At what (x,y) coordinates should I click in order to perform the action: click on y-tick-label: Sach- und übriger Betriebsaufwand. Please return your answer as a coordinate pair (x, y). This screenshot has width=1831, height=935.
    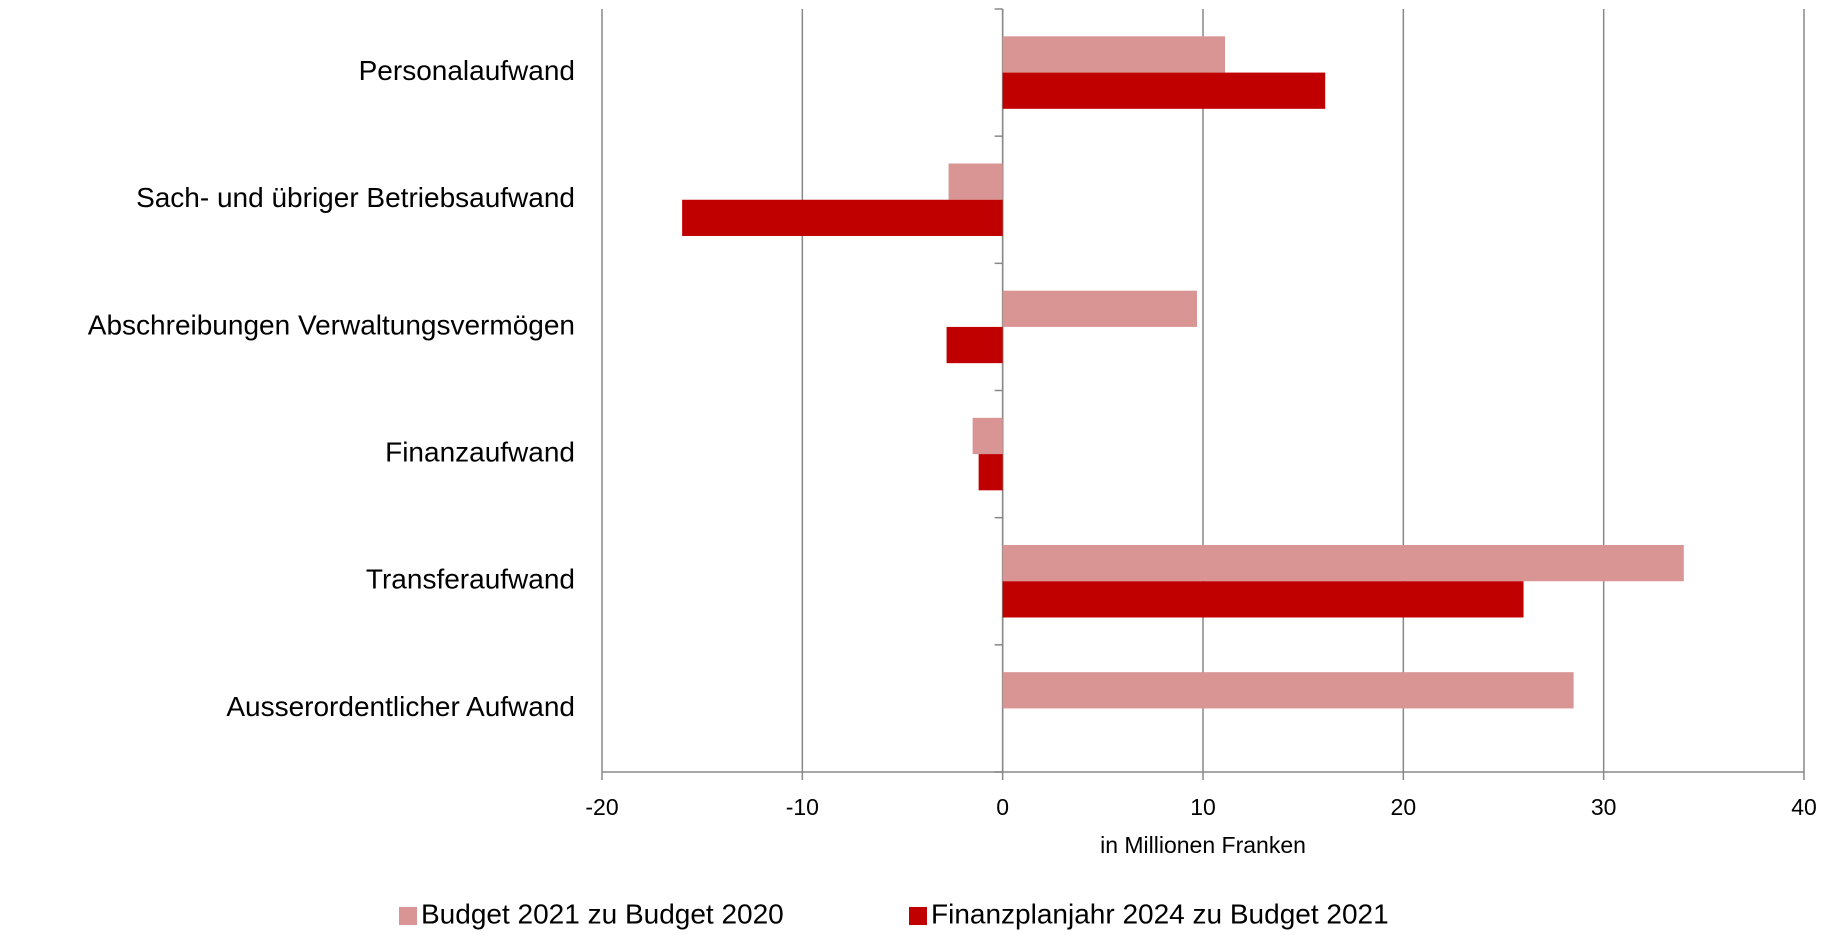
    Looking at the image, I should click on (355, 197).